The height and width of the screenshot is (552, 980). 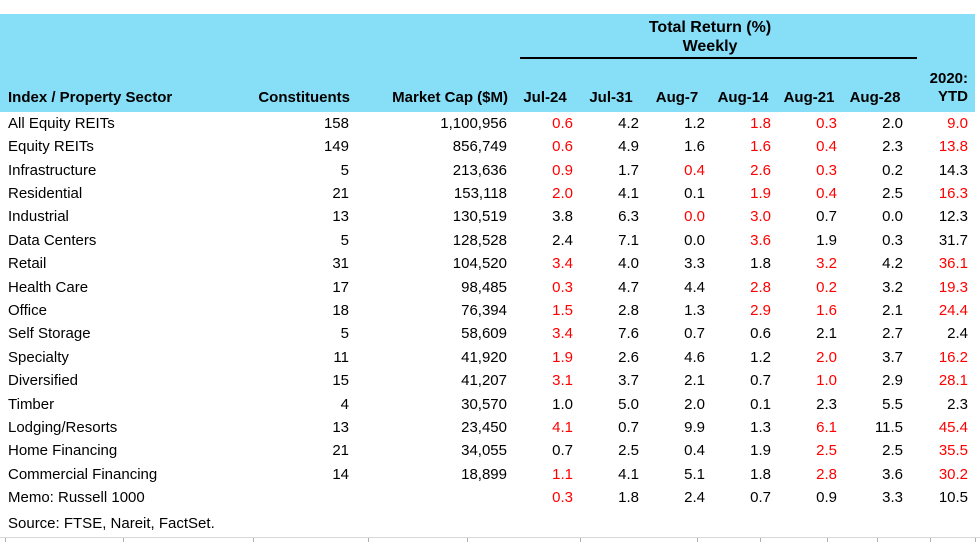 What do you see at coordinates (83, 474) in the screenshot?
I see `sector-cell: Commercial Financing` at bounding box center [83, 474].